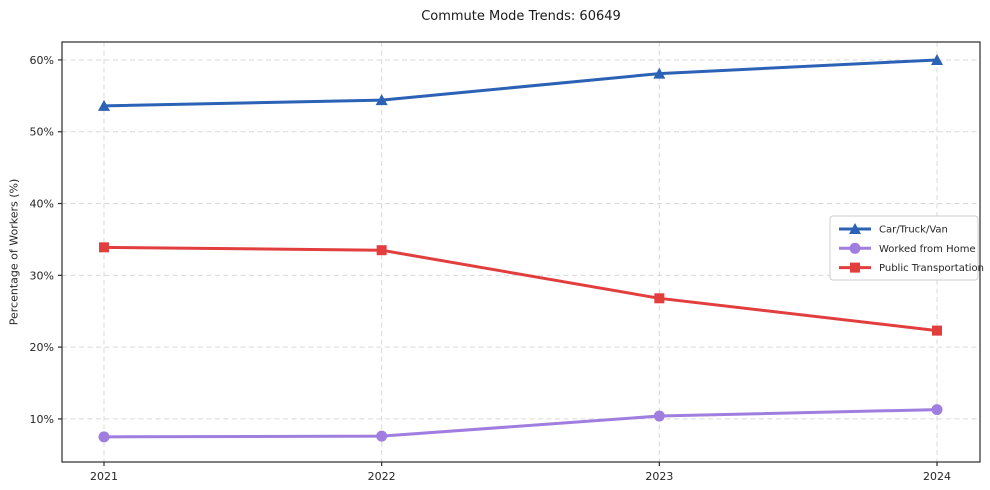 This screenshot has height=490, width=990. Describe the element at coordinates (42, 132) in the screenshot. I see `y-tick-label: 50%` at that location.